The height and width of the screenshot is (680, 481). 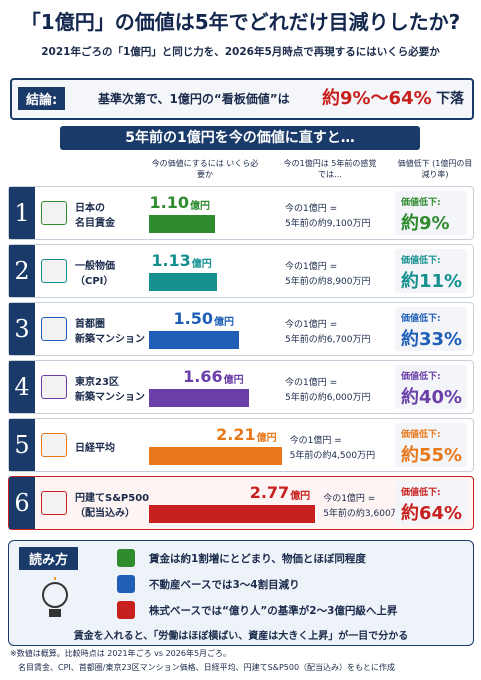 What do you see at coordinates (328, 398) in the screenshot?
I see `past-text: 5年前の約6,000万円` at bounding box center [328, 398].